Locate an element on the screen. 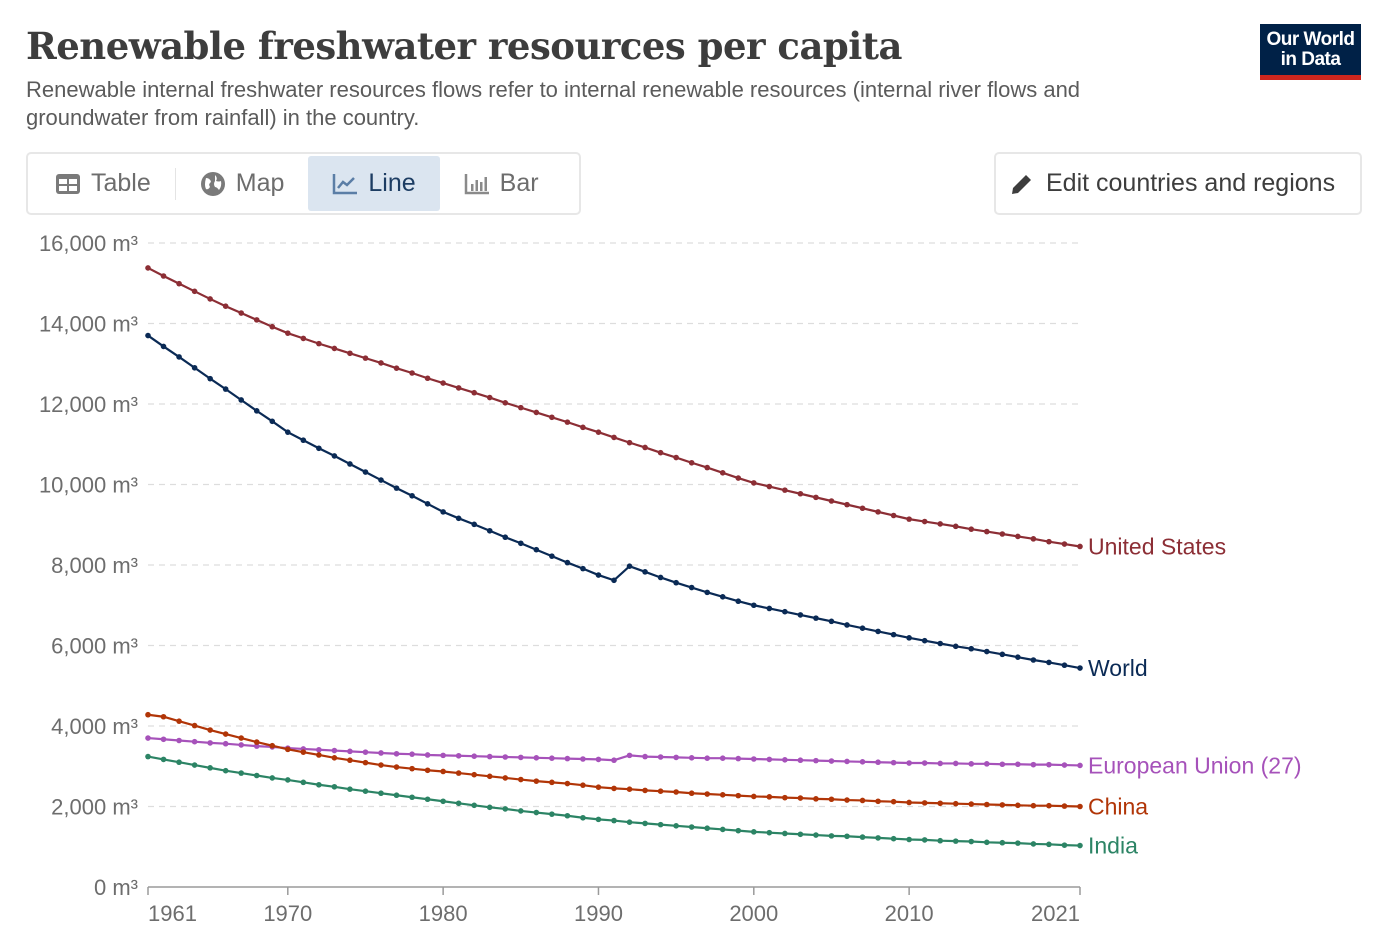  y-tick-label: 14,000 m³ is located at coordinates (88, 324).